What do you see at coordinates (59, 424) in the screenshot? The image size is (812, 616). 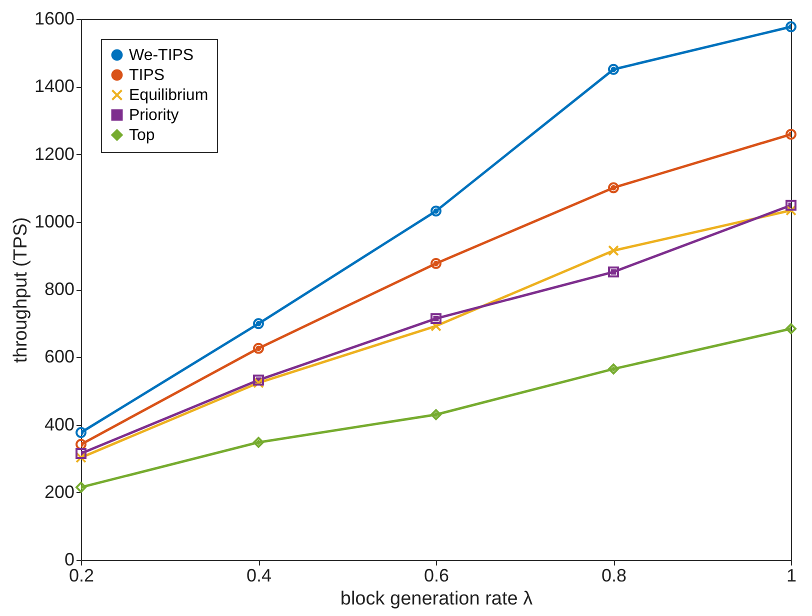 I see `y-tick-label: 400` at bounding box center [59, 424].